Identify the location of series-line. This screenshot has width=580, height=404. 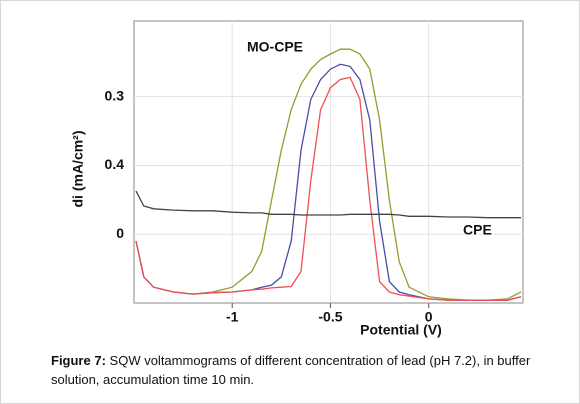
(328, 204).